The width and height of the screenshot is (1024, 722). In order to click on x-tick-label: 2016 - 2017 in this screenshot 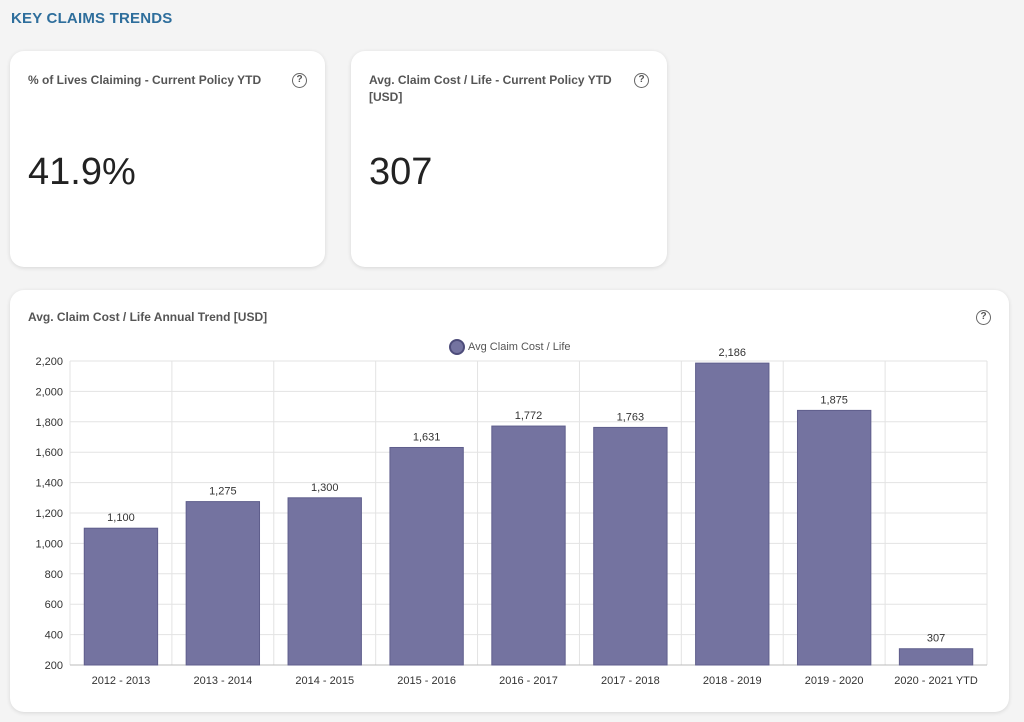, I will do `click(528, 681)`.